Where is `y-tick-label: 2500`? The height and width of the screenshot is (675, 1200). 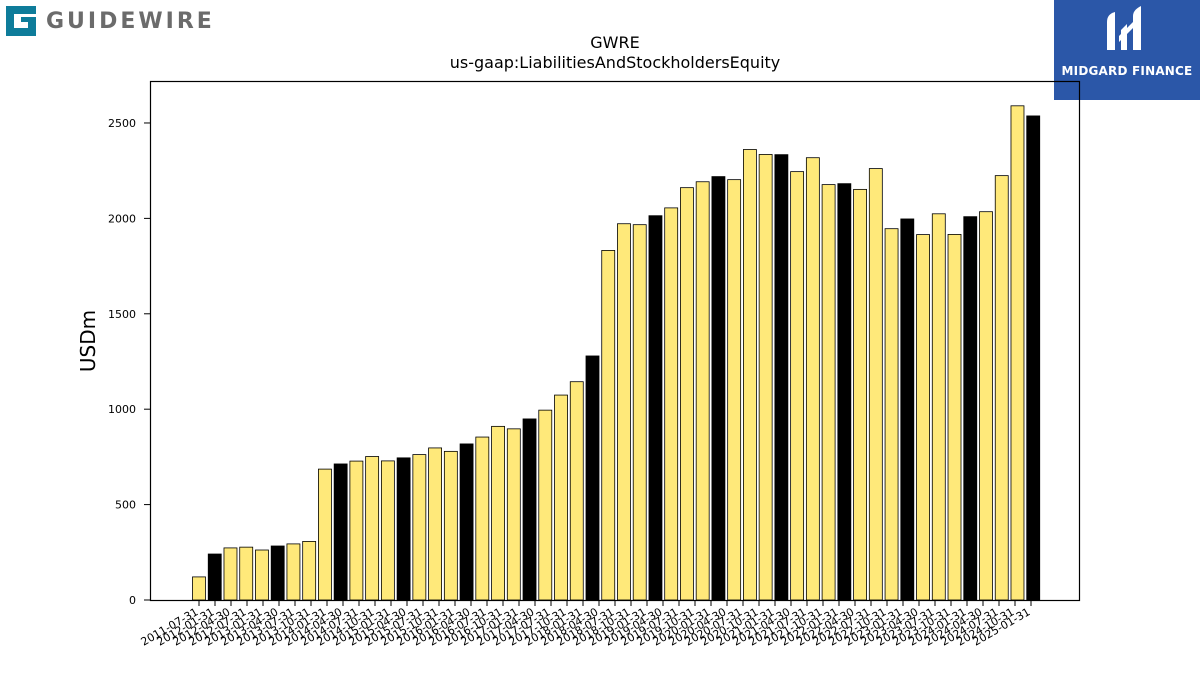 y-tick-label: 2500 is located at coordinates (122, 123).